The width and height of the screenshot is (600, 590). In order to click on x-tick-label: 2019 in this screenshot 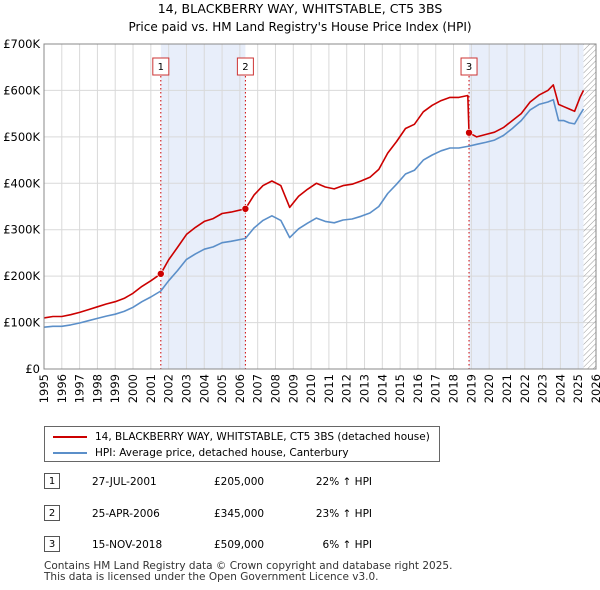, I will do `click(471, 388)`.